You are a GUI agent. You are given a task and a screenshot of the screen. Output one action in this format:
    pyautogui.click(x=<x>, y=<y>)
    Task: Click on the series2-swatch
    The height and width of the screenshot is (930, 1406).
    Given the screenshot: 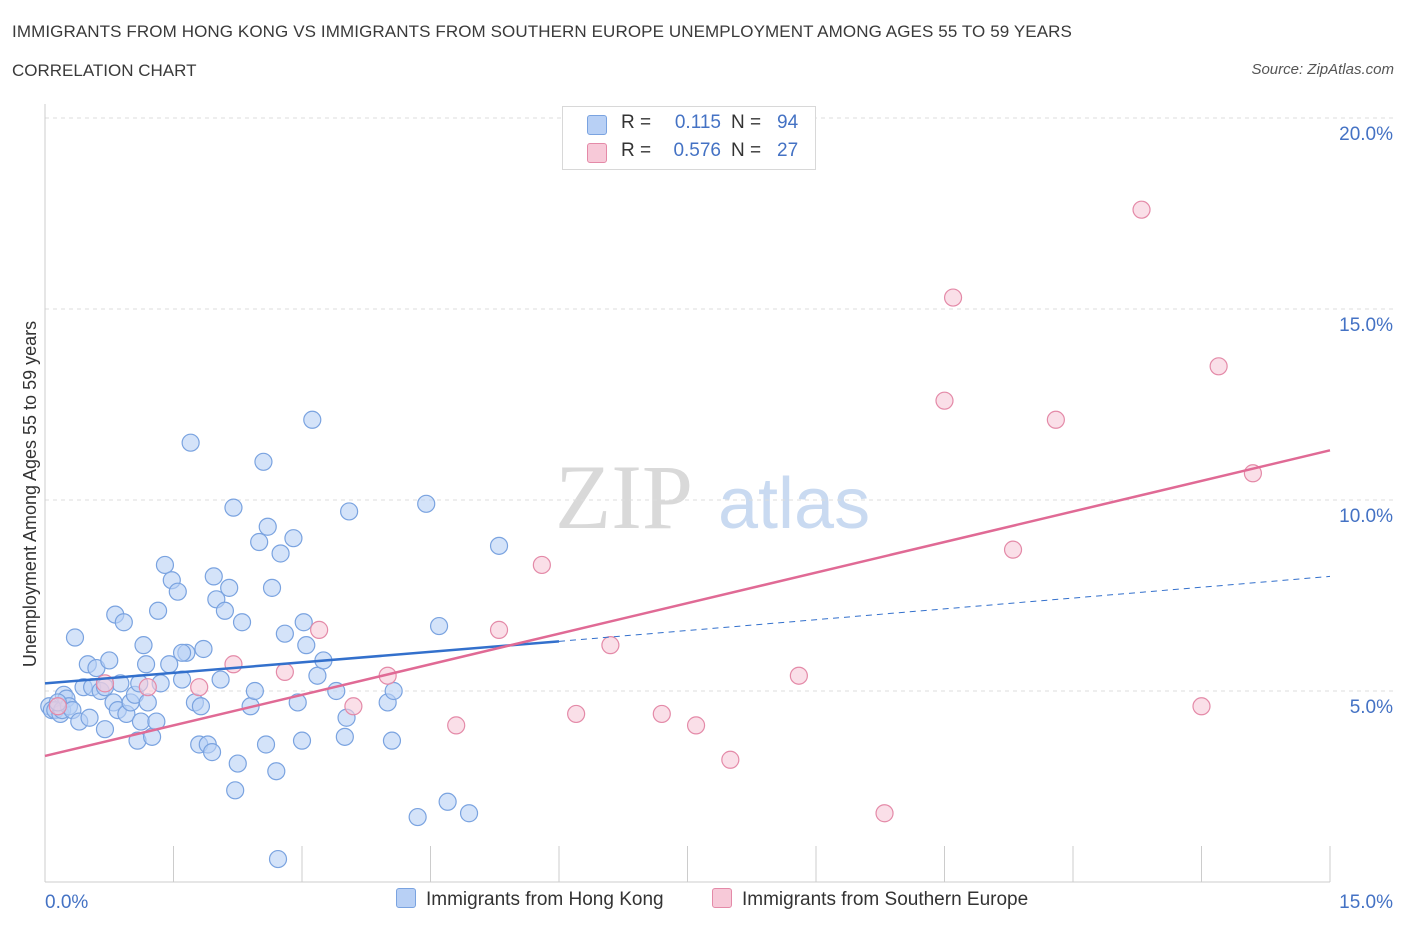 What is the action you would take?
    pyautogui.click(x=597, y=153)
    